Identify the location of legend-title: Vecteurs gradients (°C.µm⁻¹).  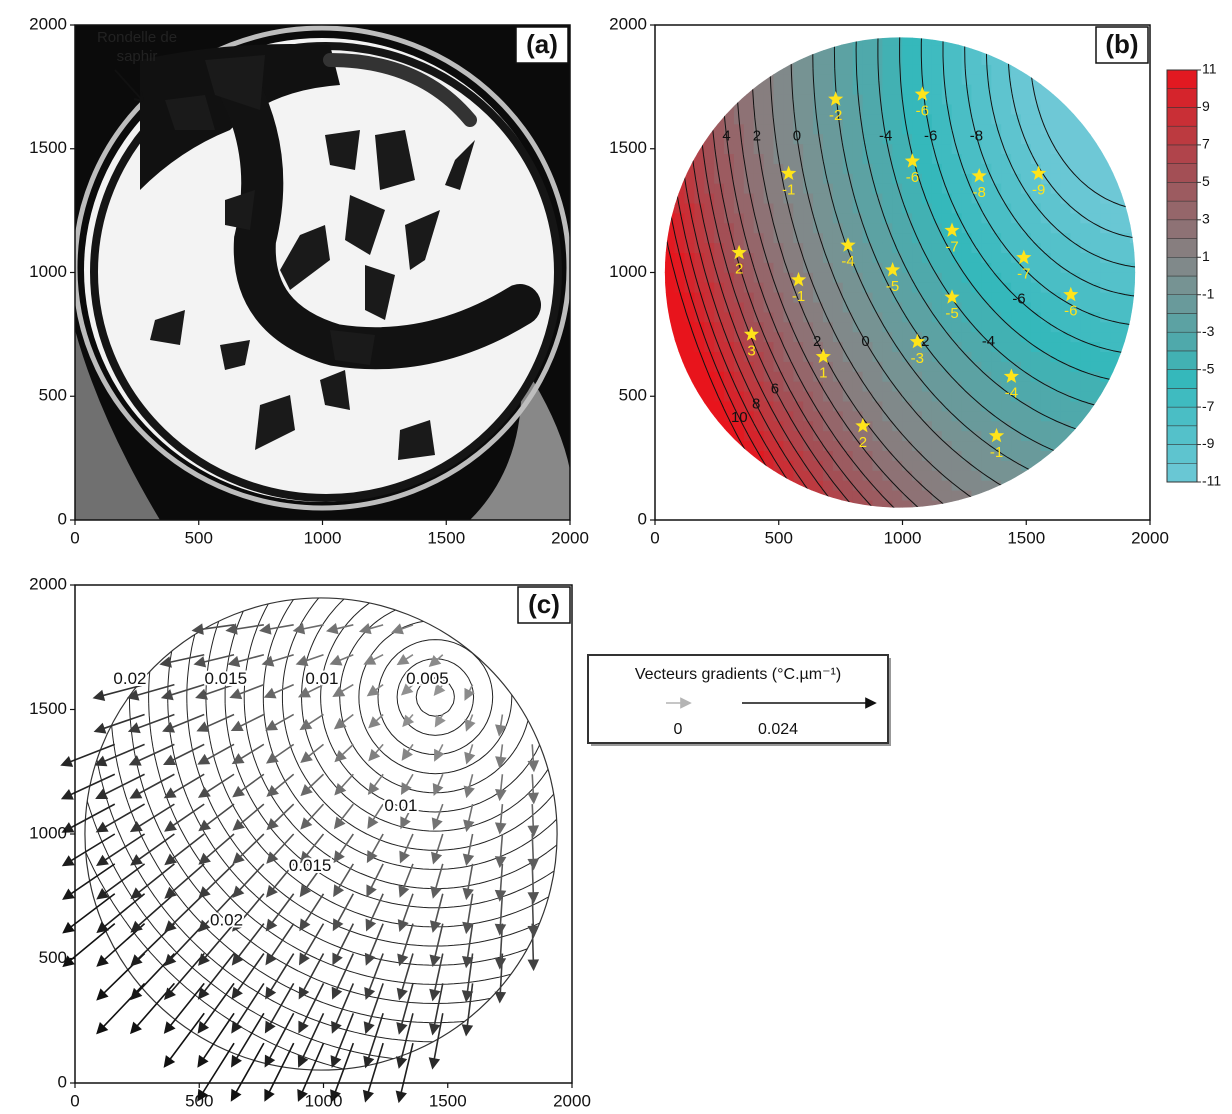
(738, 674).